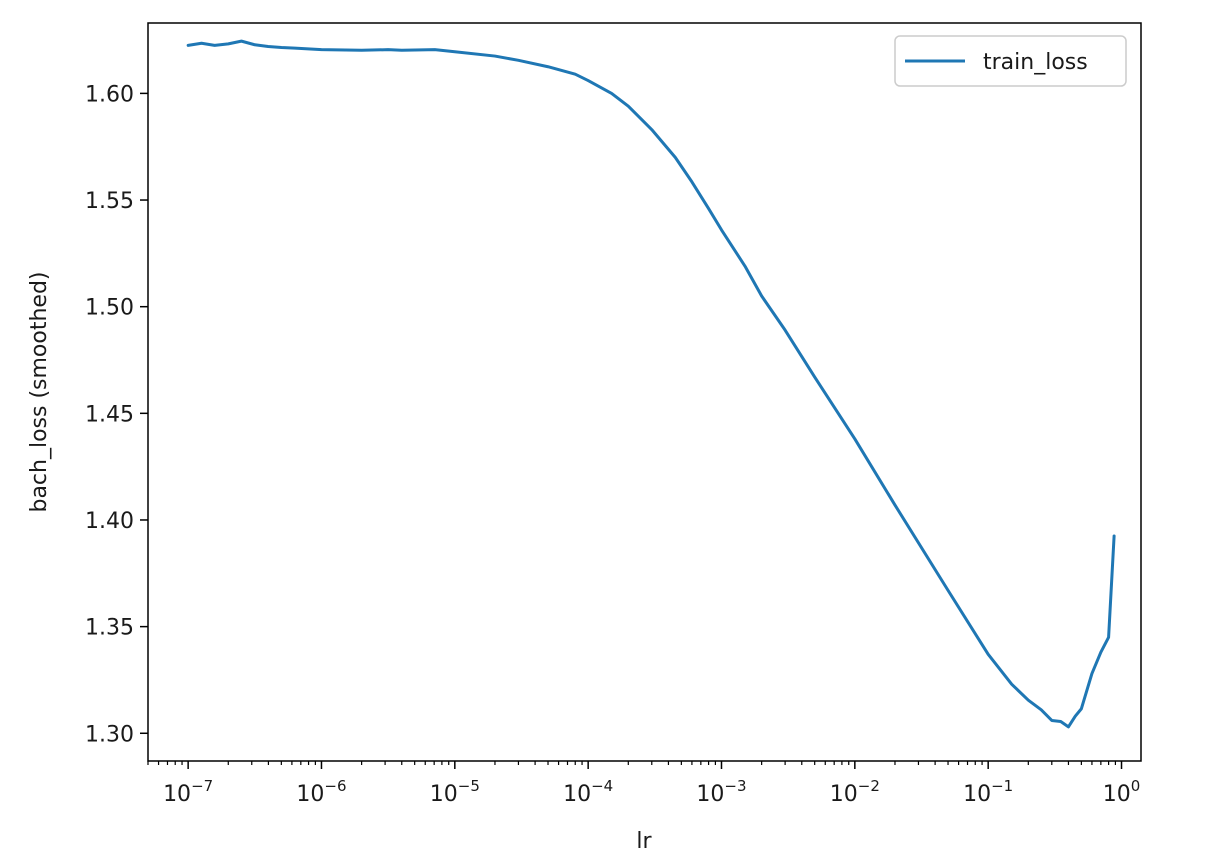 The image size is (1223, 861). Describe the element at coordinates (1122, 792) in the screenshot. I see `x-tick-label: 10⁰` at that location.